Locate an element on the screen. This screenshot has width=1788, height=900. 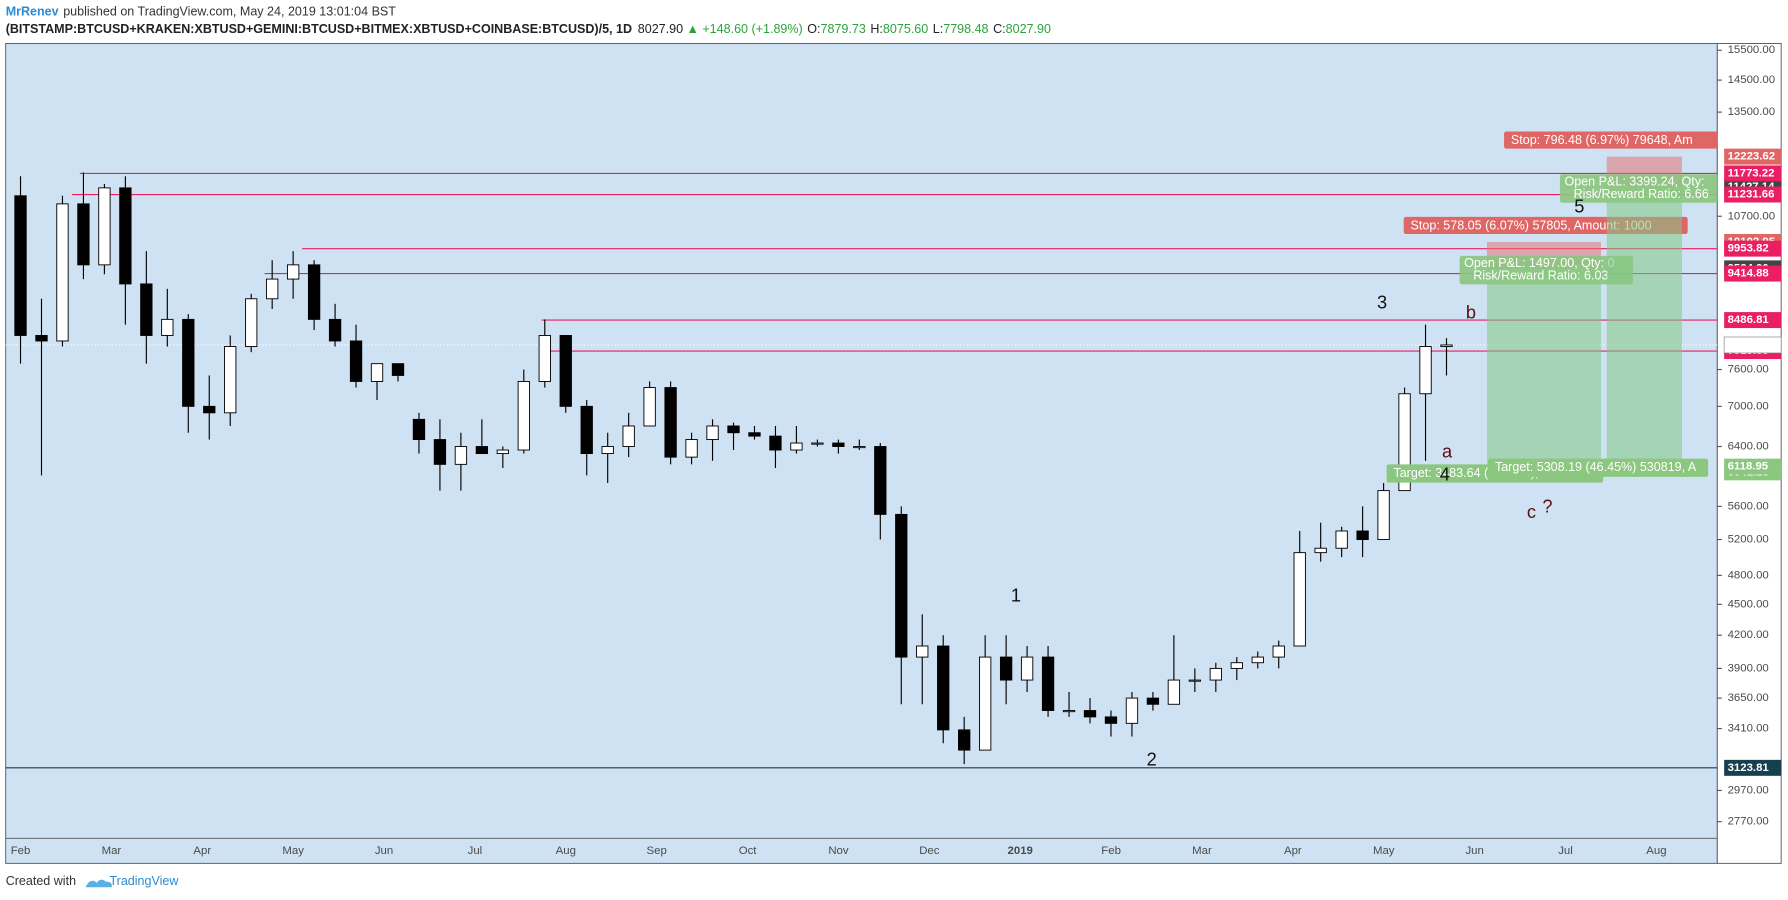
footer-brand: TradingView is located at coordinates (144, 881).